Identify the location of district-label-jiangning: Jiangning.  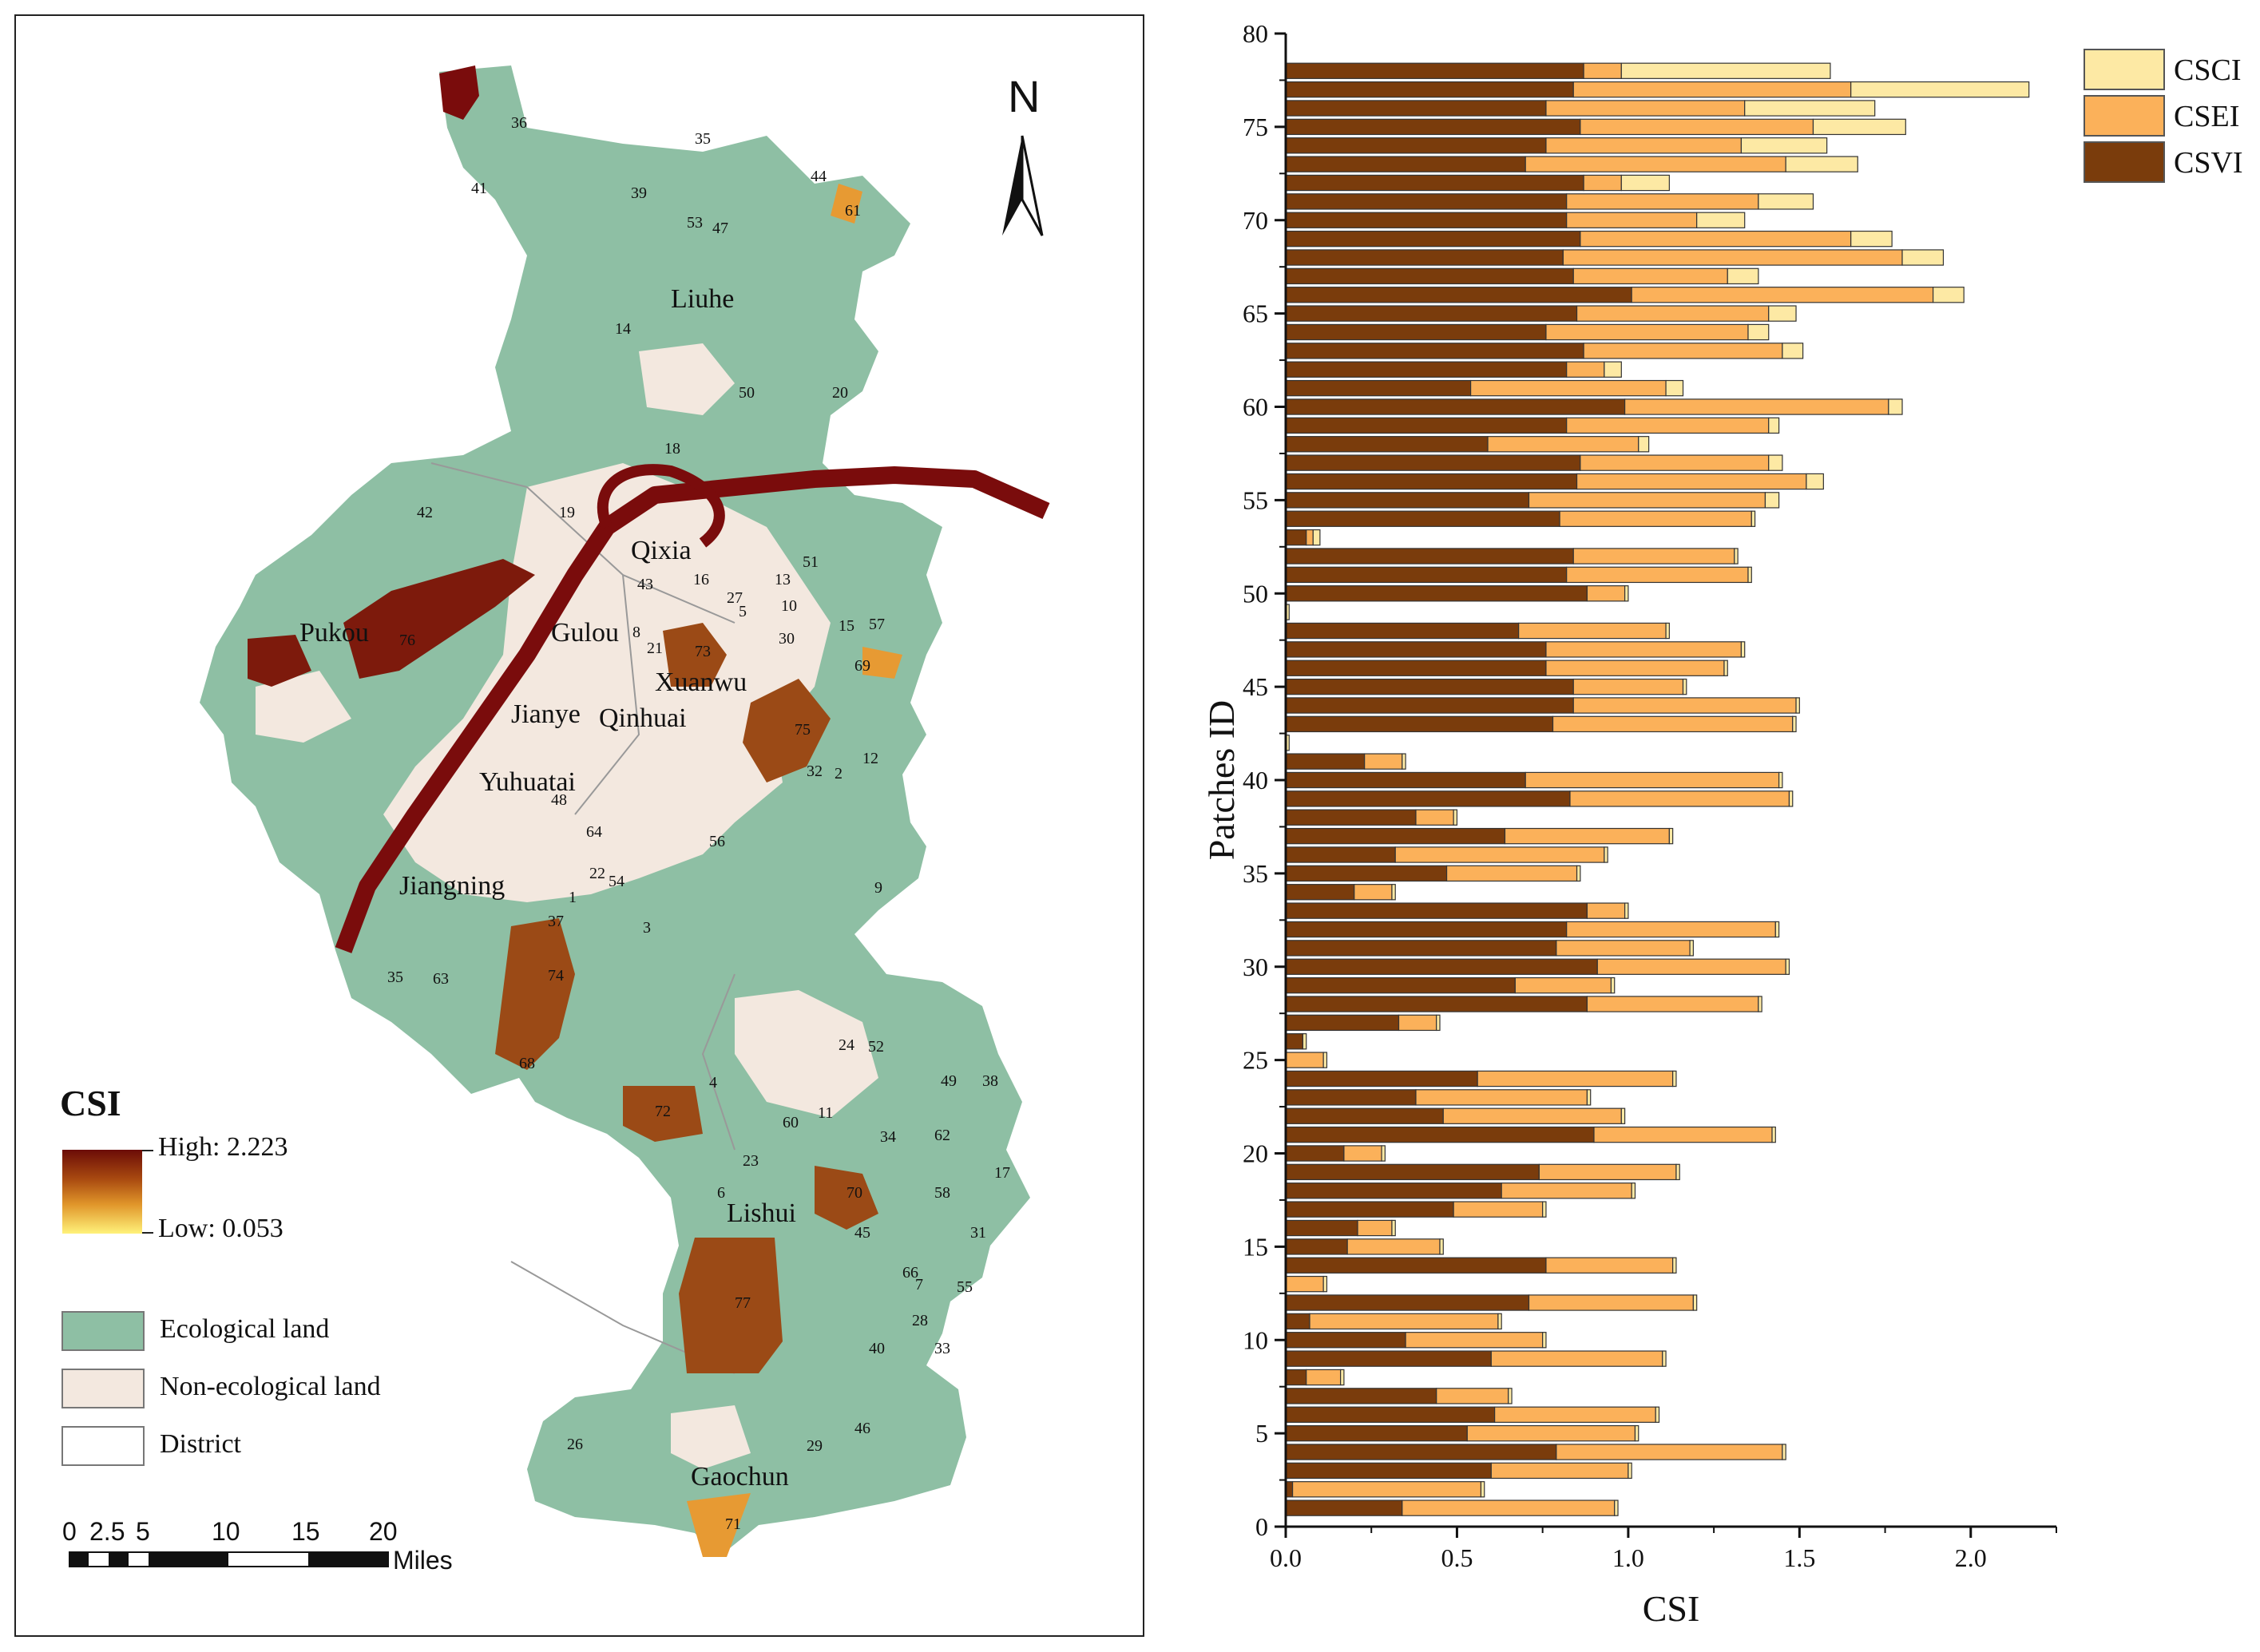
(452, 886).